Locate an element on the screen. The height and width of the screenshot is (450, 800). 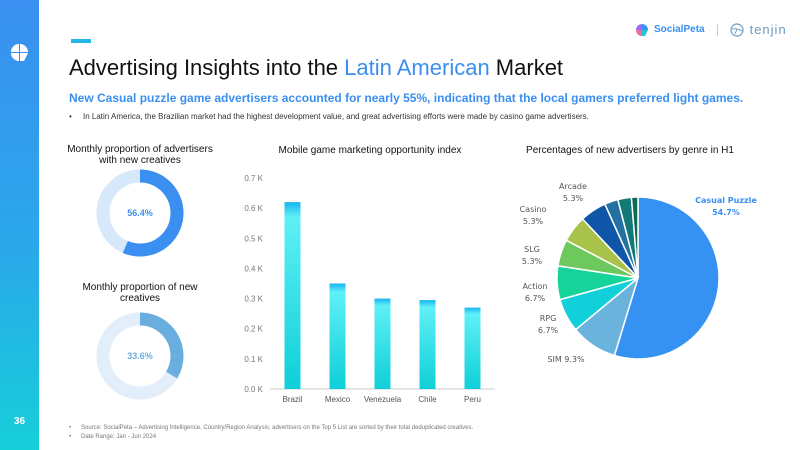
bar-chile is located at coordinates (427, 344).